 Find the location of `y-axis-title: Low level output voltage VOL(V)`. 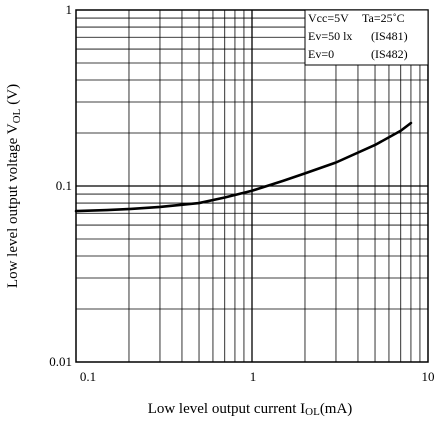

y-axis-title: Low level output voltage VOL(V) is located at coordinates (14, 186).